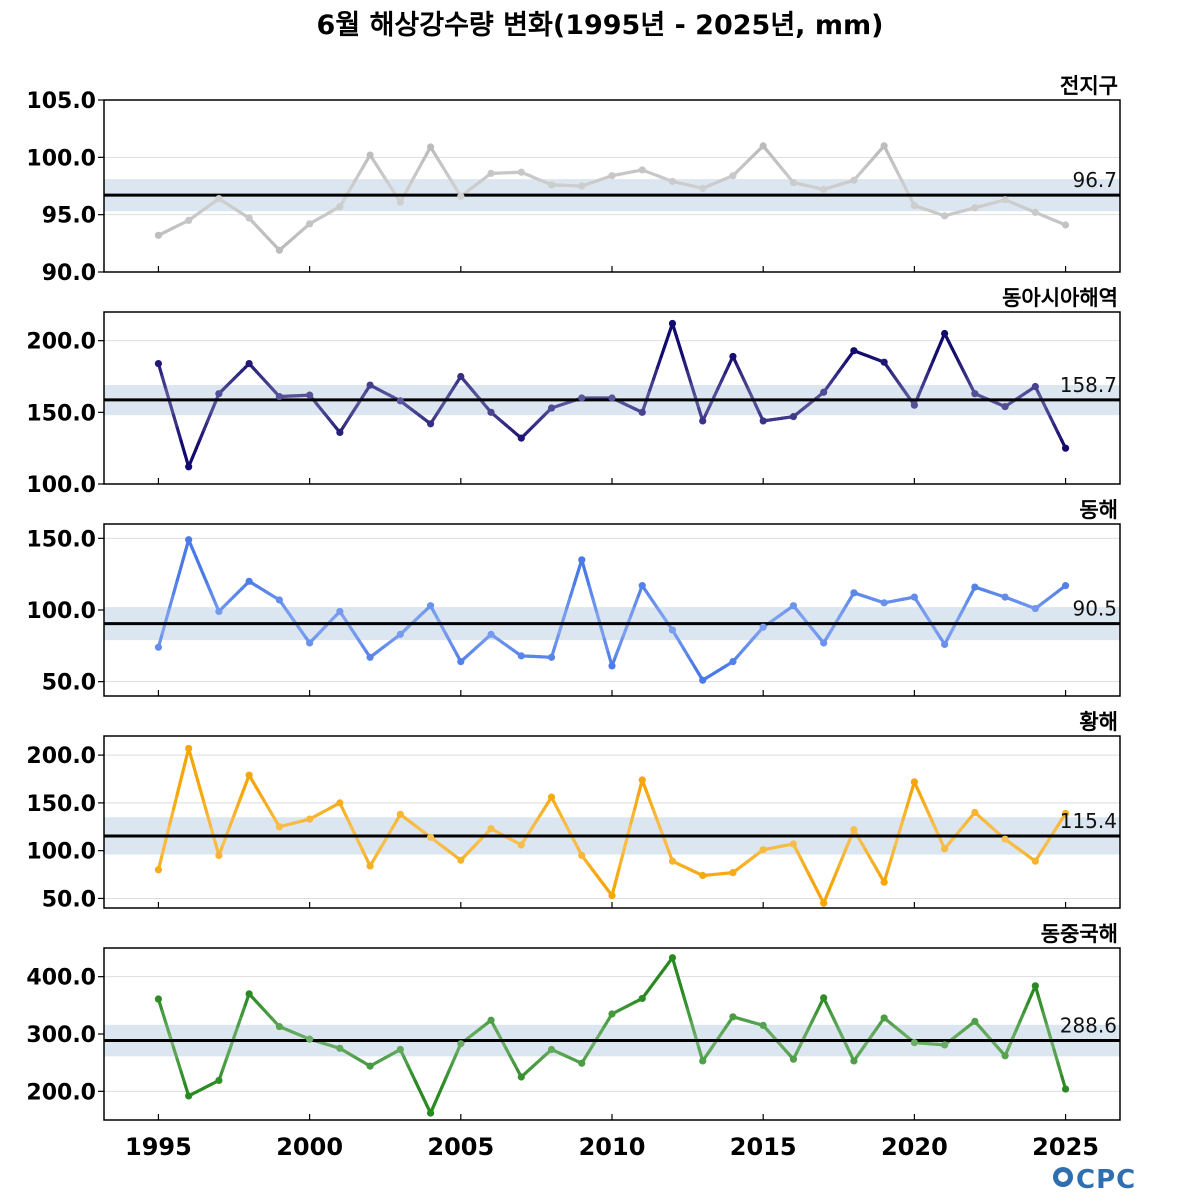 This screenshot has height=1204, width=1200. Describe the element at coordinates (61, 852) in the screenshot. I see `y-tick-label: 100.0` at that location.